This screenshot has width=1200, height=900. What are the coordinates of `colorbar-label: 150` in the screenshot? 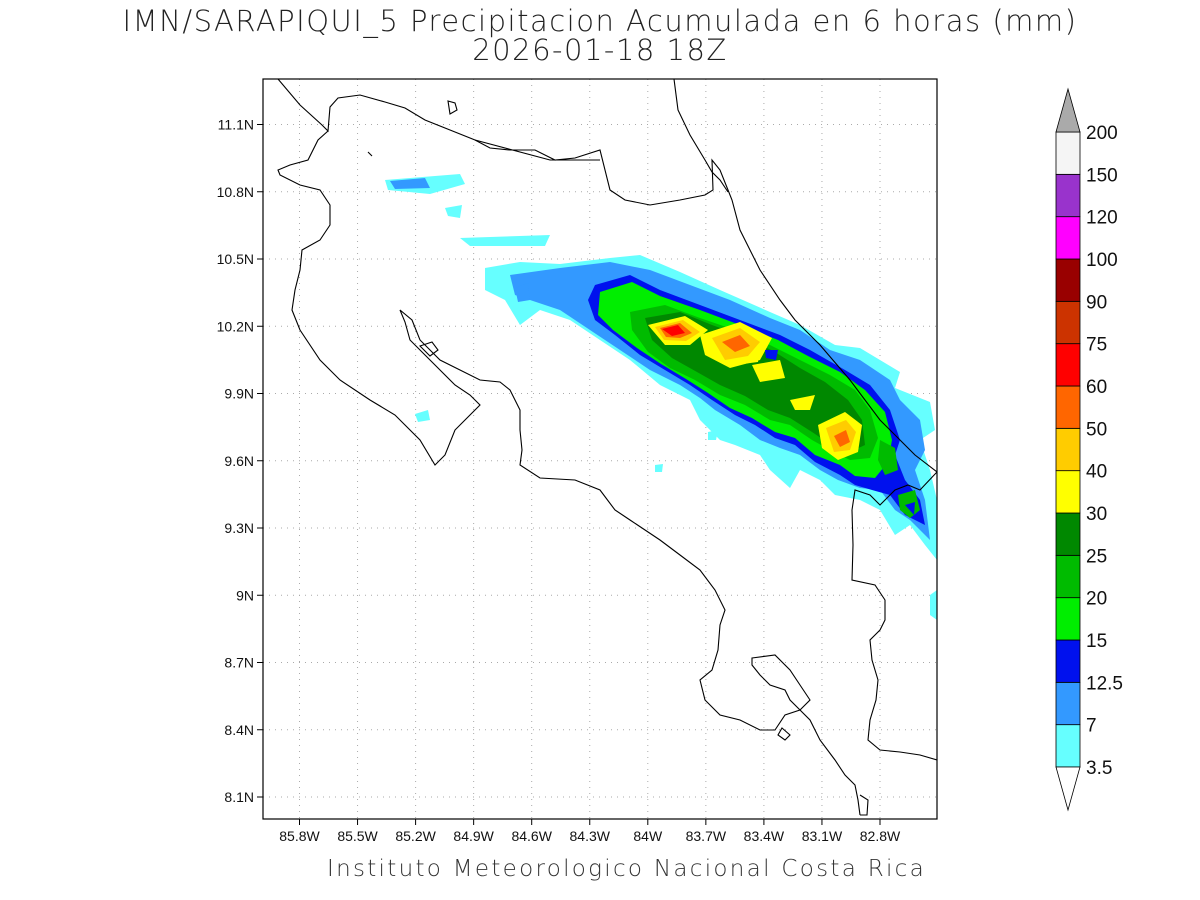 It's located at (1102, 175).